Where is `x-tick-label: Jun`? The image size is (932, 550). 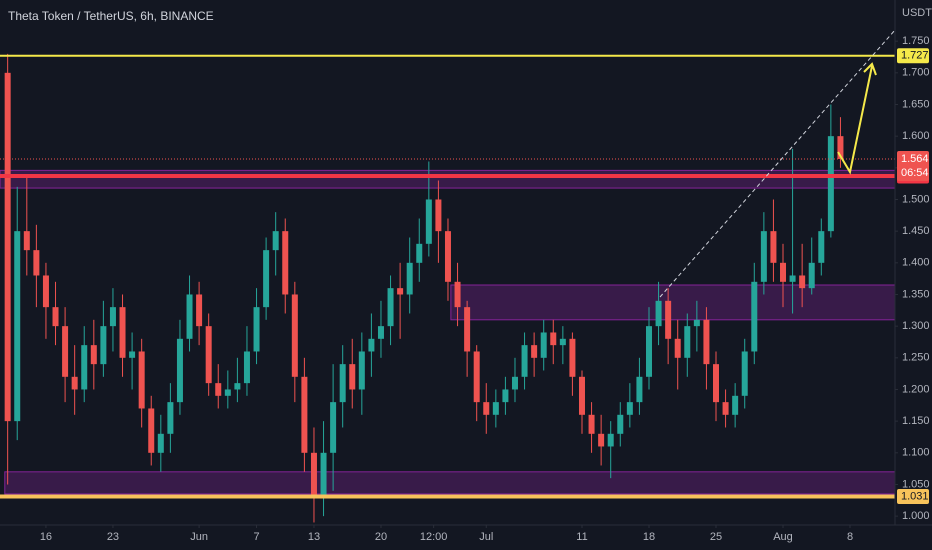 x-tick-label: Jun is located at coordinates (199, 537).